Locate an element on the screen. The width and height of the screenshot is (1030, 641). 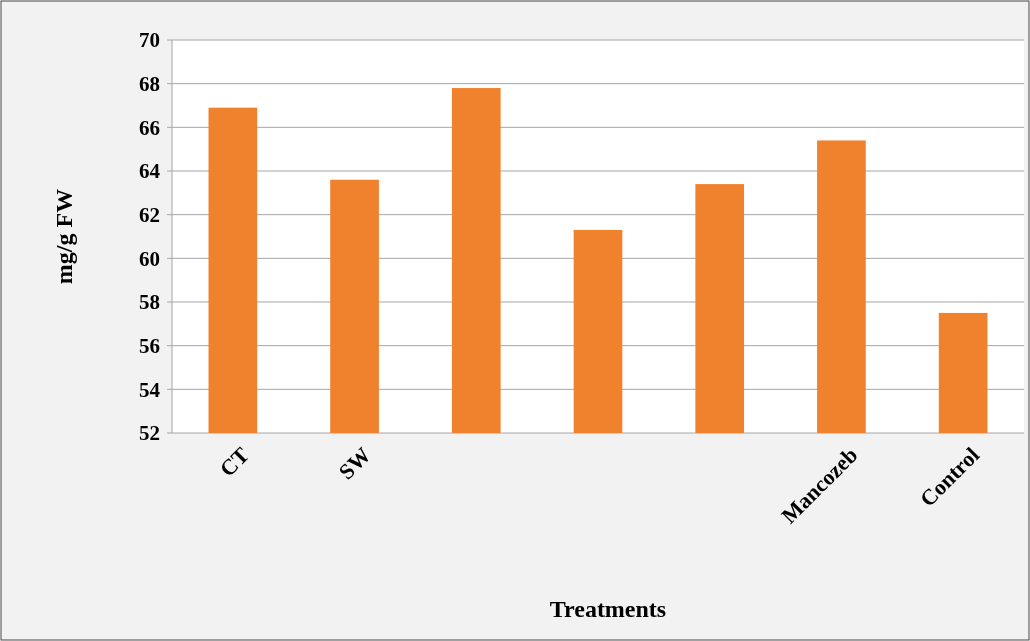
x-tick-label: CT is located at coordinates (234, 462).